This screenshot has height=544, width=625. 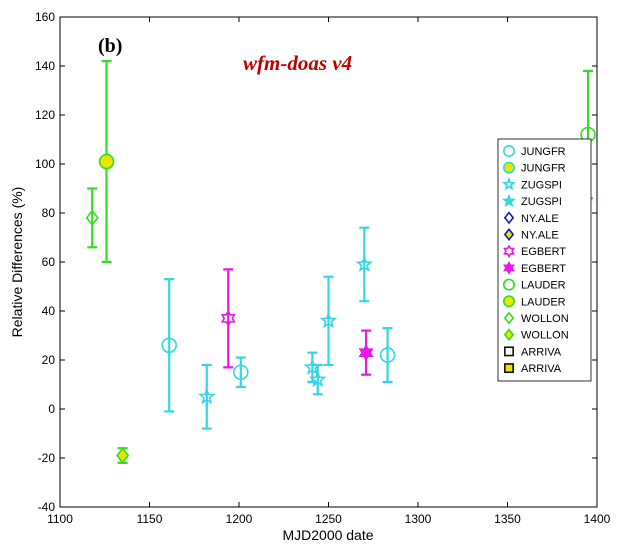 What do you see at coordinates (418, 519) in the screenshot?
I see `x-tick-label: 1300` at bounding box center [418, 519].